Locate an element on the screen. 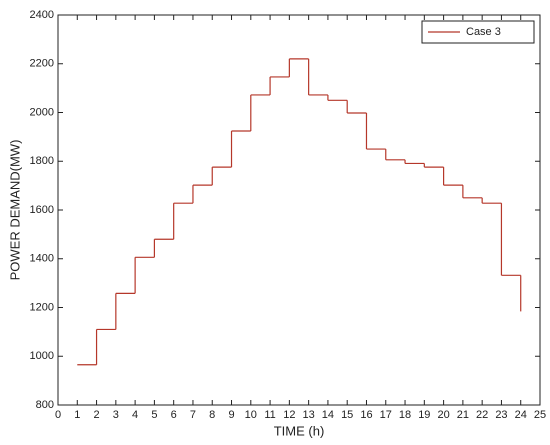 This screenshot has width=550, height=445. y-tick-label: 1800 is located at coordinates (42, 161).